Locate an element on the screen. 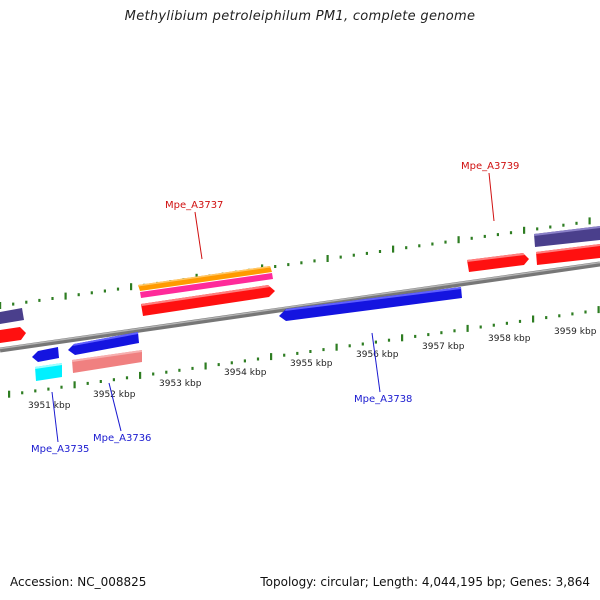 This screenshot has width=600, height=600. gene-feature-magenta is located at coordinates (206, 285).